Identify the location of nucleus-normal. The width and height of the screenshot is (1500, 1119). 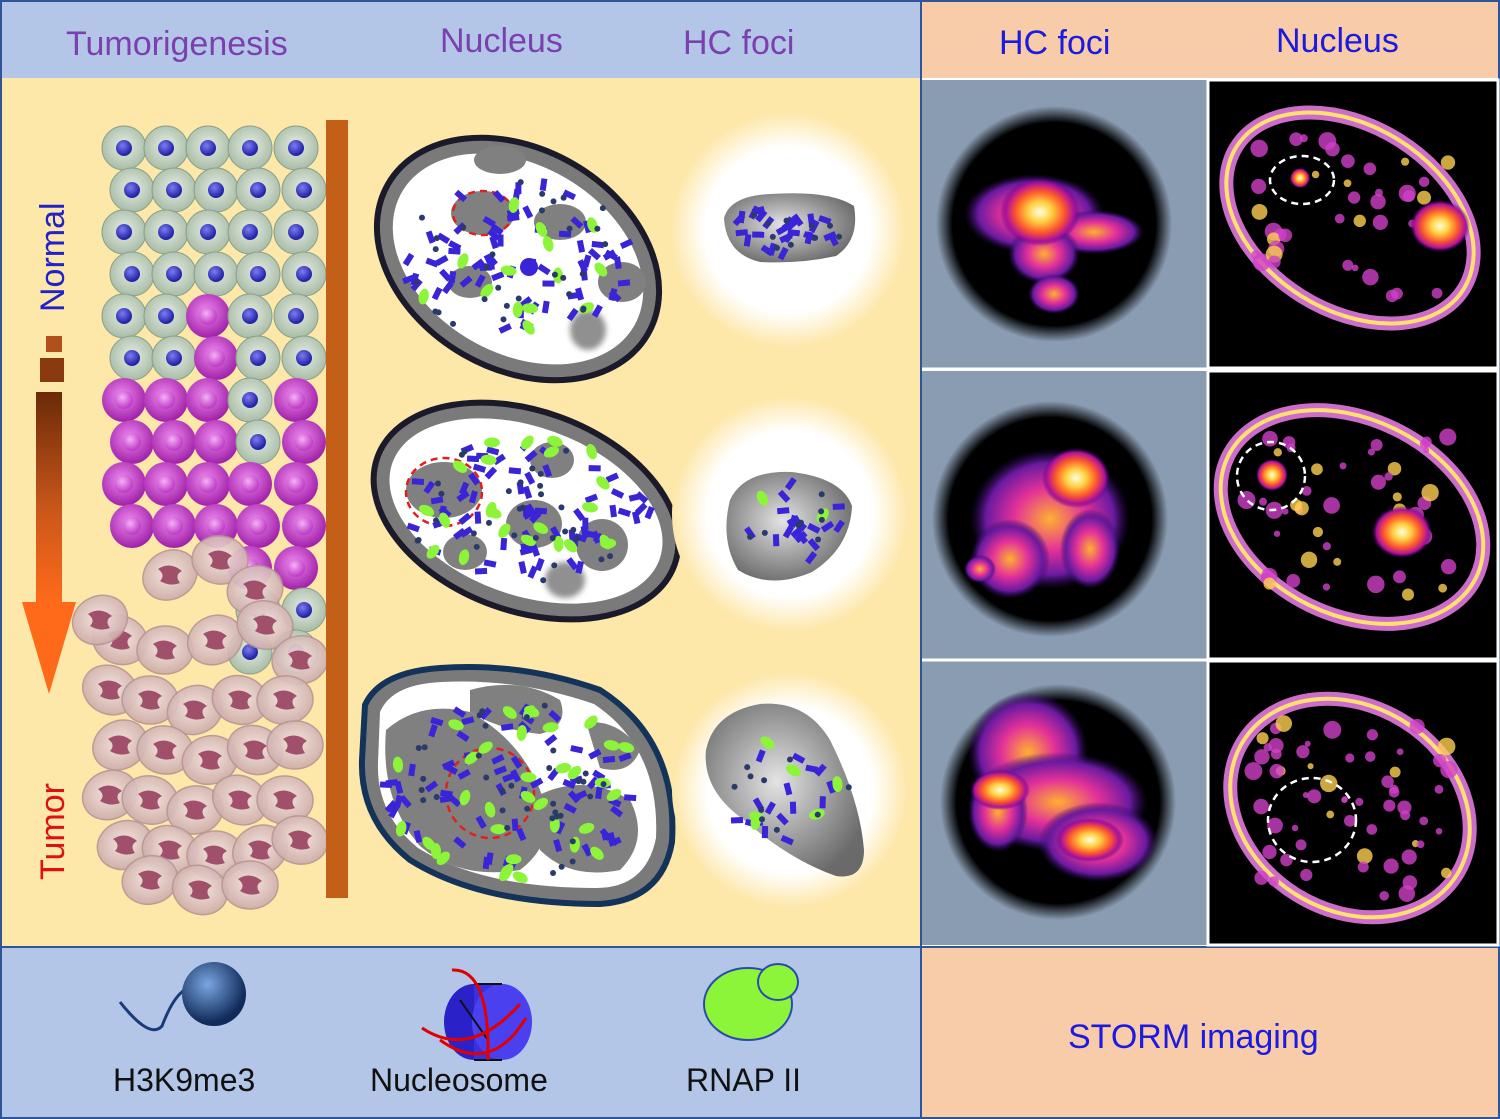
(518, 259).